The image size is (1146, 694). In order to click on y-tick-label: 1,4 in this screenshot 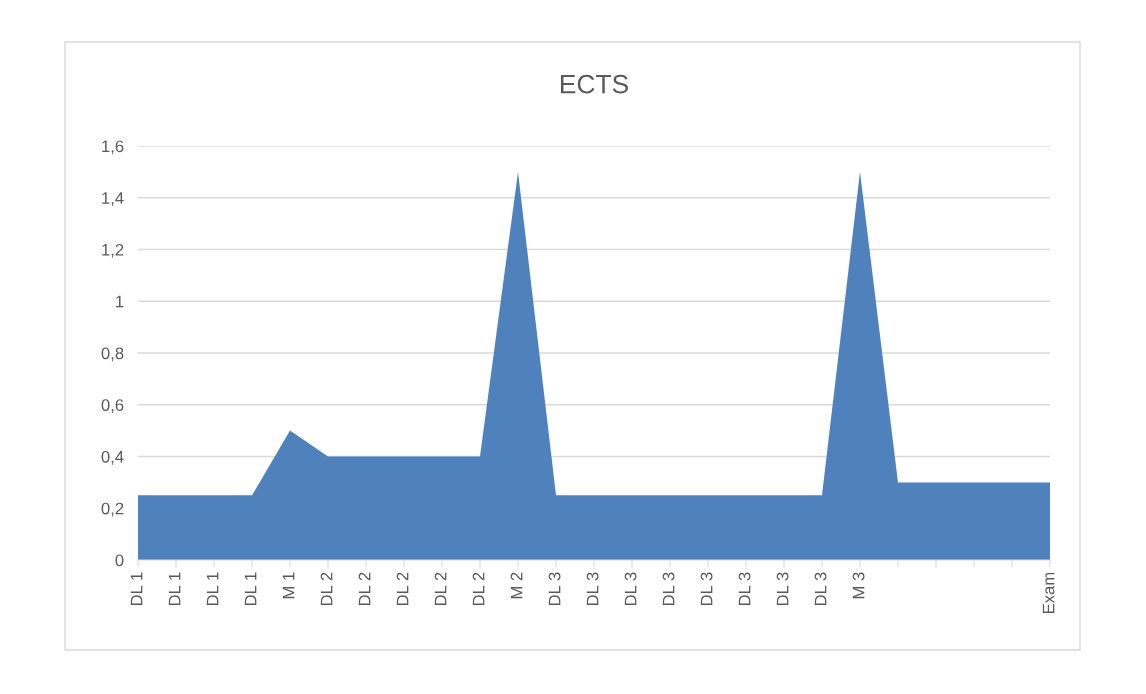, I will do `click(113, 199)`.